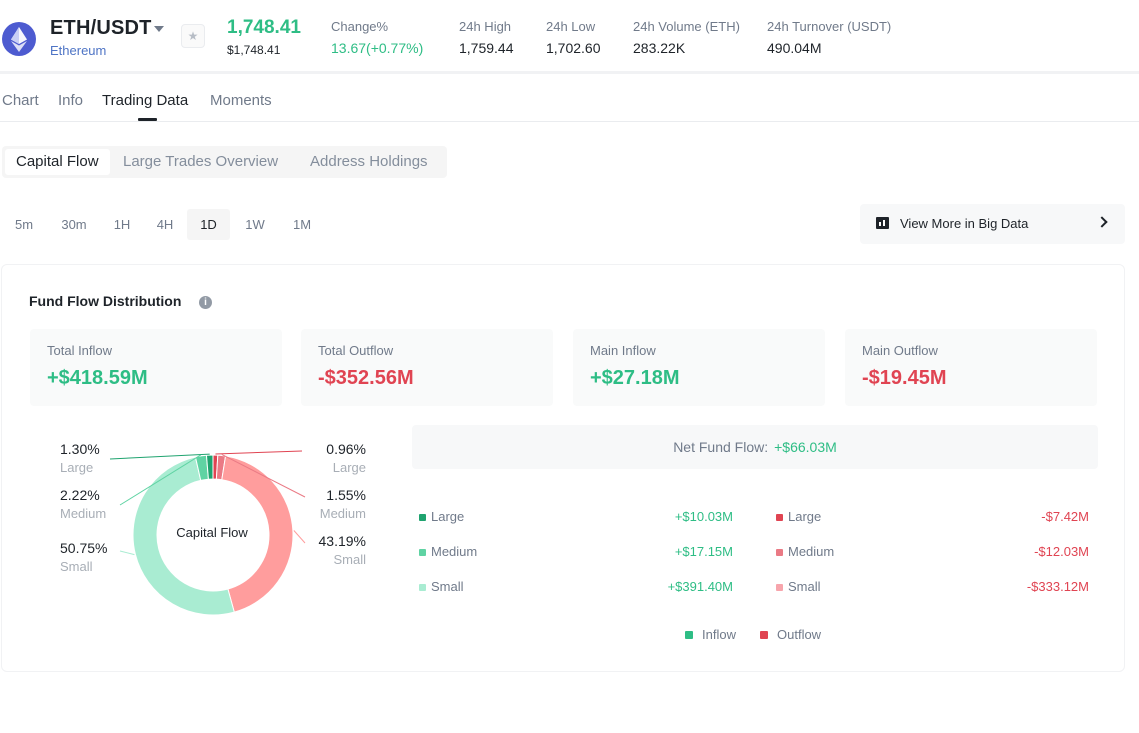  Describe the element at coordinates (576, 518) in the screenshot. I see `inflow-row-large: Large +$10.03M` at that location.